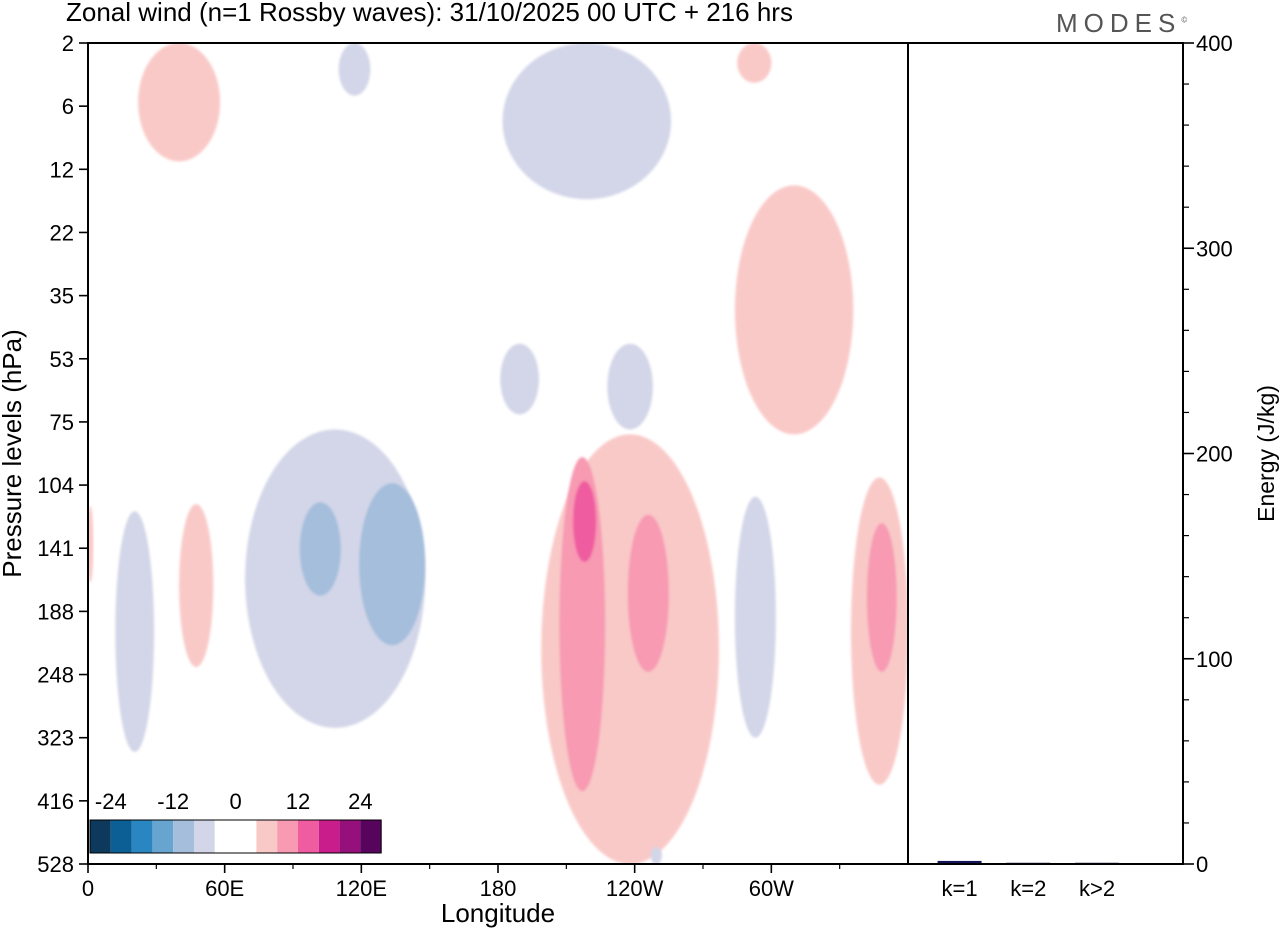 The height and width of the screenshot is (930, 1280). What do you see at coordinates (173, 801) in the screenshot?
I see `colorbar-tick-label: -12` at bounding box center [173, 801].